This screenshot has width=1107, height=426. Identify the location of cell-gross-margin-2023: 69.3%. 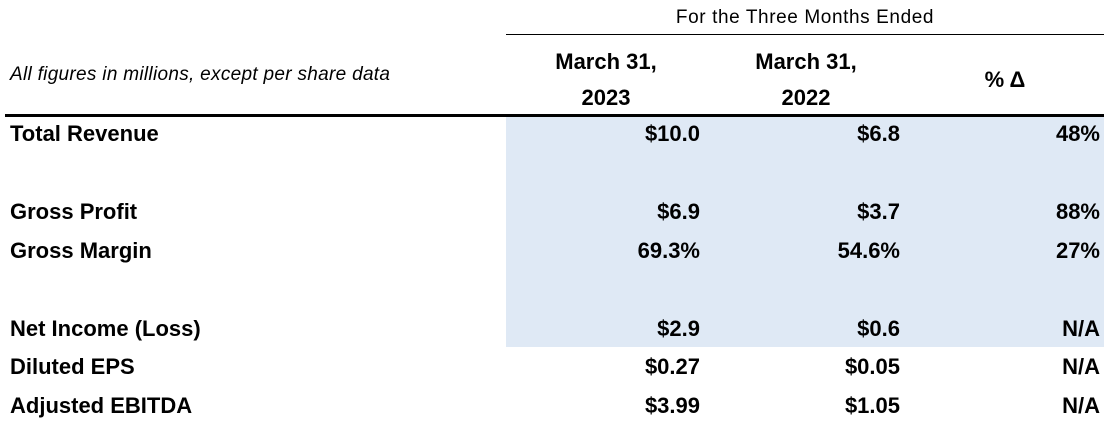
(668, 250).